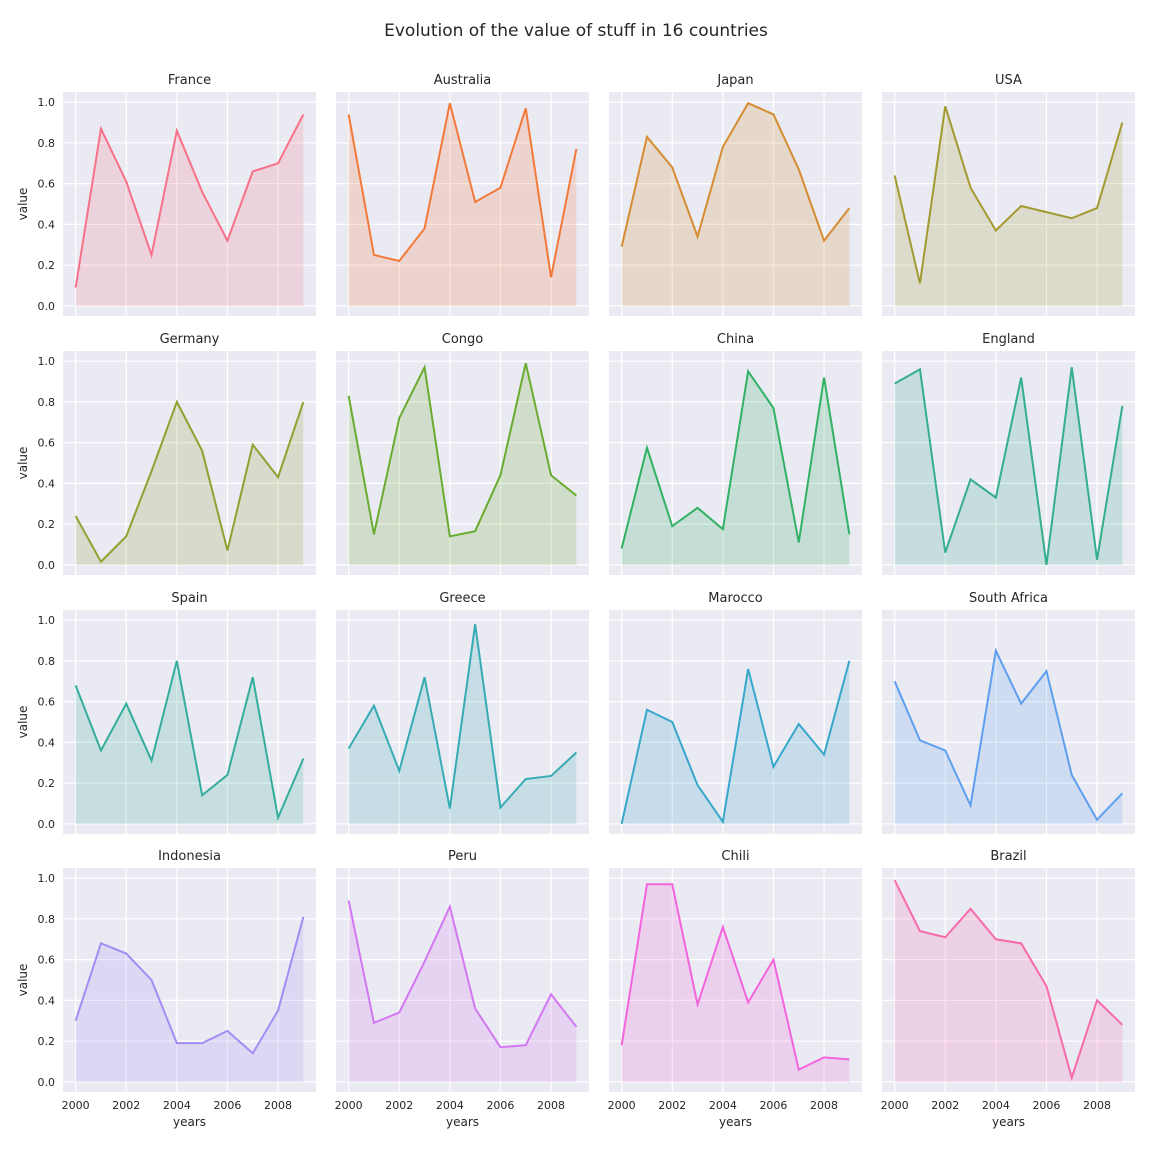 This screenshot has height=1156, width=1152. I want to click on panel-peru: 2000 2002 2004 2006 2008 Peru years, so click(462, 989).